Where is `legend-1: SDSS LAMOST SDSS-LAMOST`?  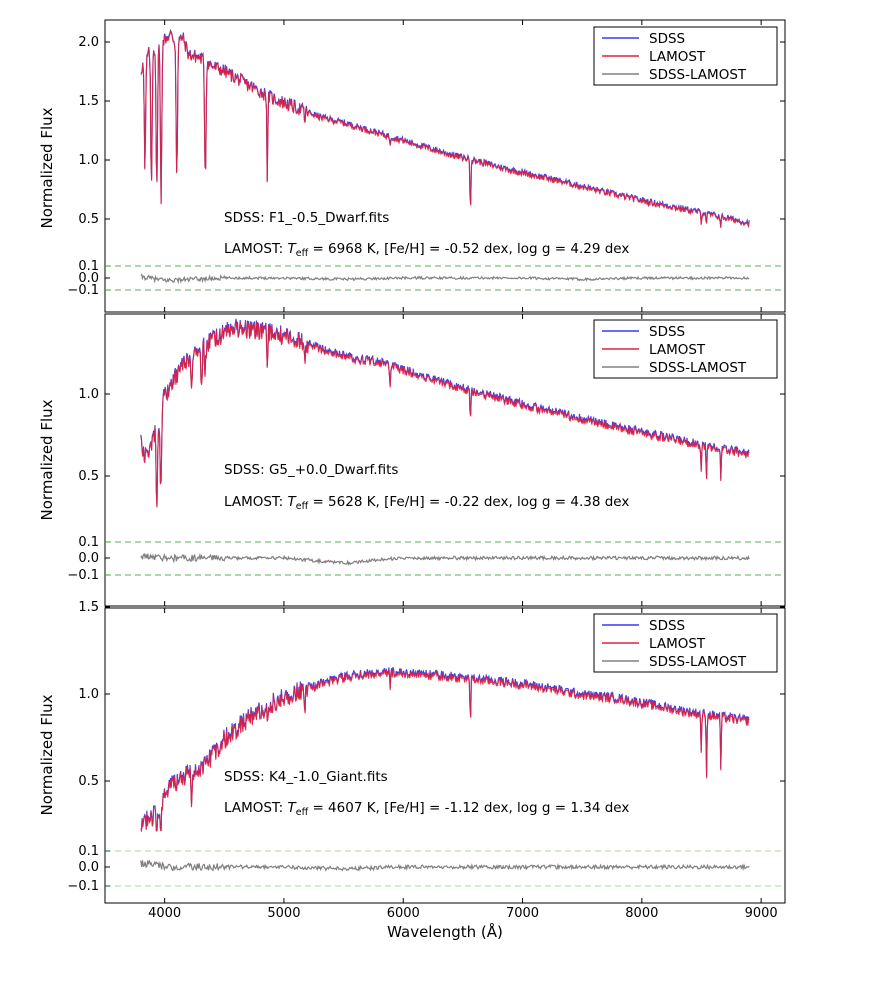
legend-1: SDSS LAMOST SDSS-LAMOST is located at coordinates (685, 56).